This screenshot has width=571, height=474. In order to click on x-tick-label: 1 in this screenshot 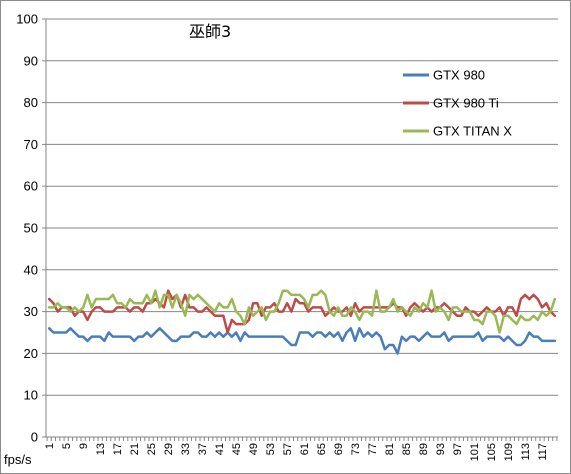, I will do `click(50, 446)`.